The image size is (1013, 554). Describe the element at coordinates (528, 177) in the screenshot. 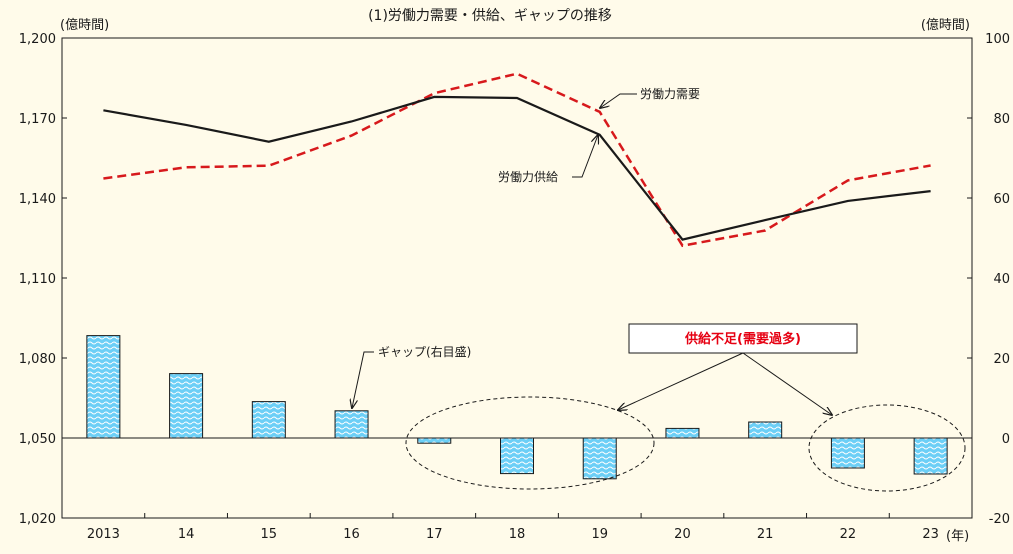

I see `supply-annotation: 労働力供給` at that location.